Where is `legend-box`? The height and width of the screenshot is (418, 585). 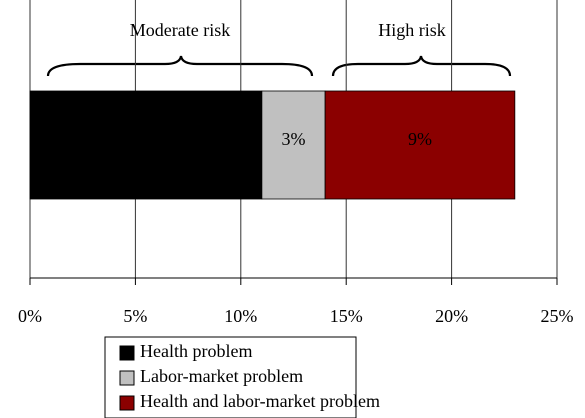 legend-box is located at coordinates (230, 377).